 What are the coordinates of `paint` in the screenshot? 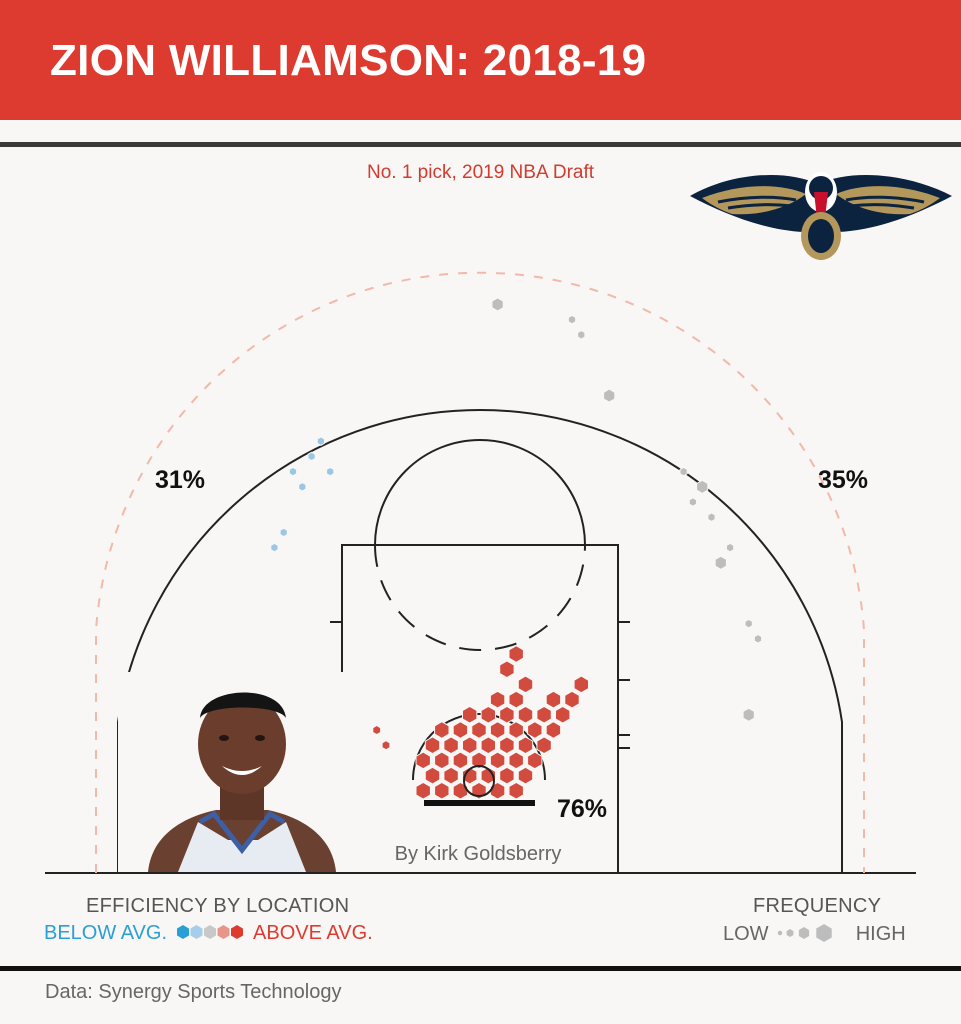 It's located at (480, 709).